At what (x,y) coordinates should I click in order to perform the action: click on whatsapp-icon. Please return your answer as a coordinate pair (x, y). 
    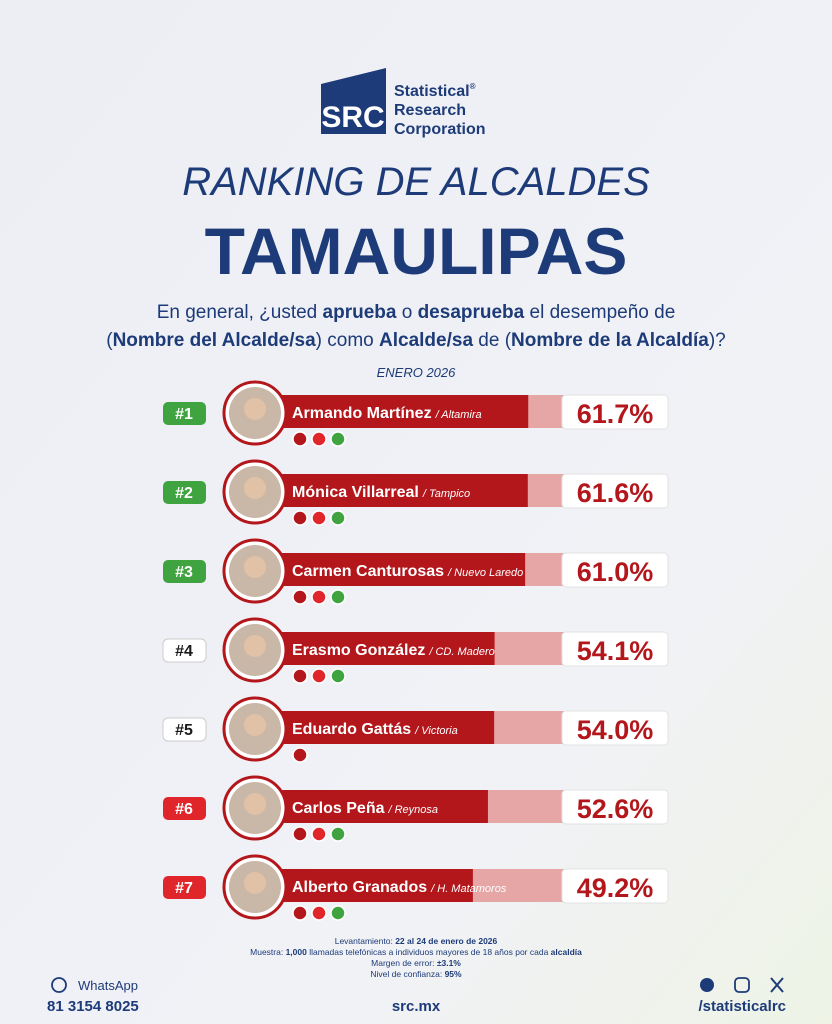
    Looking at the image, I should click on (59, 985).